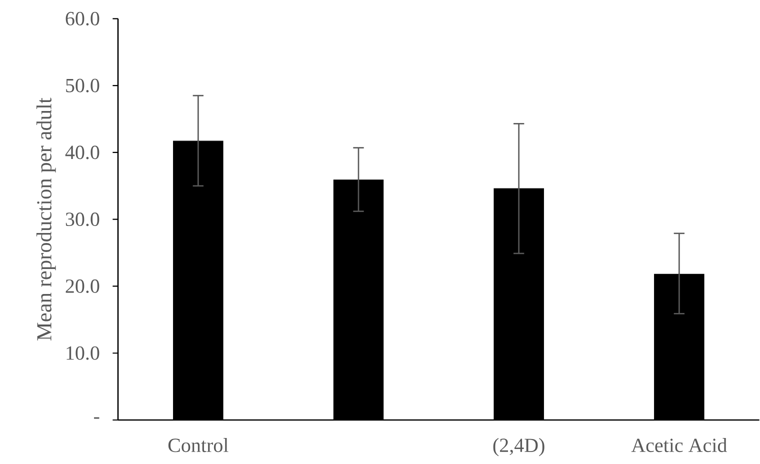  Describe the element at coordinates (83, 85) in the screenshot. I see `y-tick-label: 50.0` at that location.